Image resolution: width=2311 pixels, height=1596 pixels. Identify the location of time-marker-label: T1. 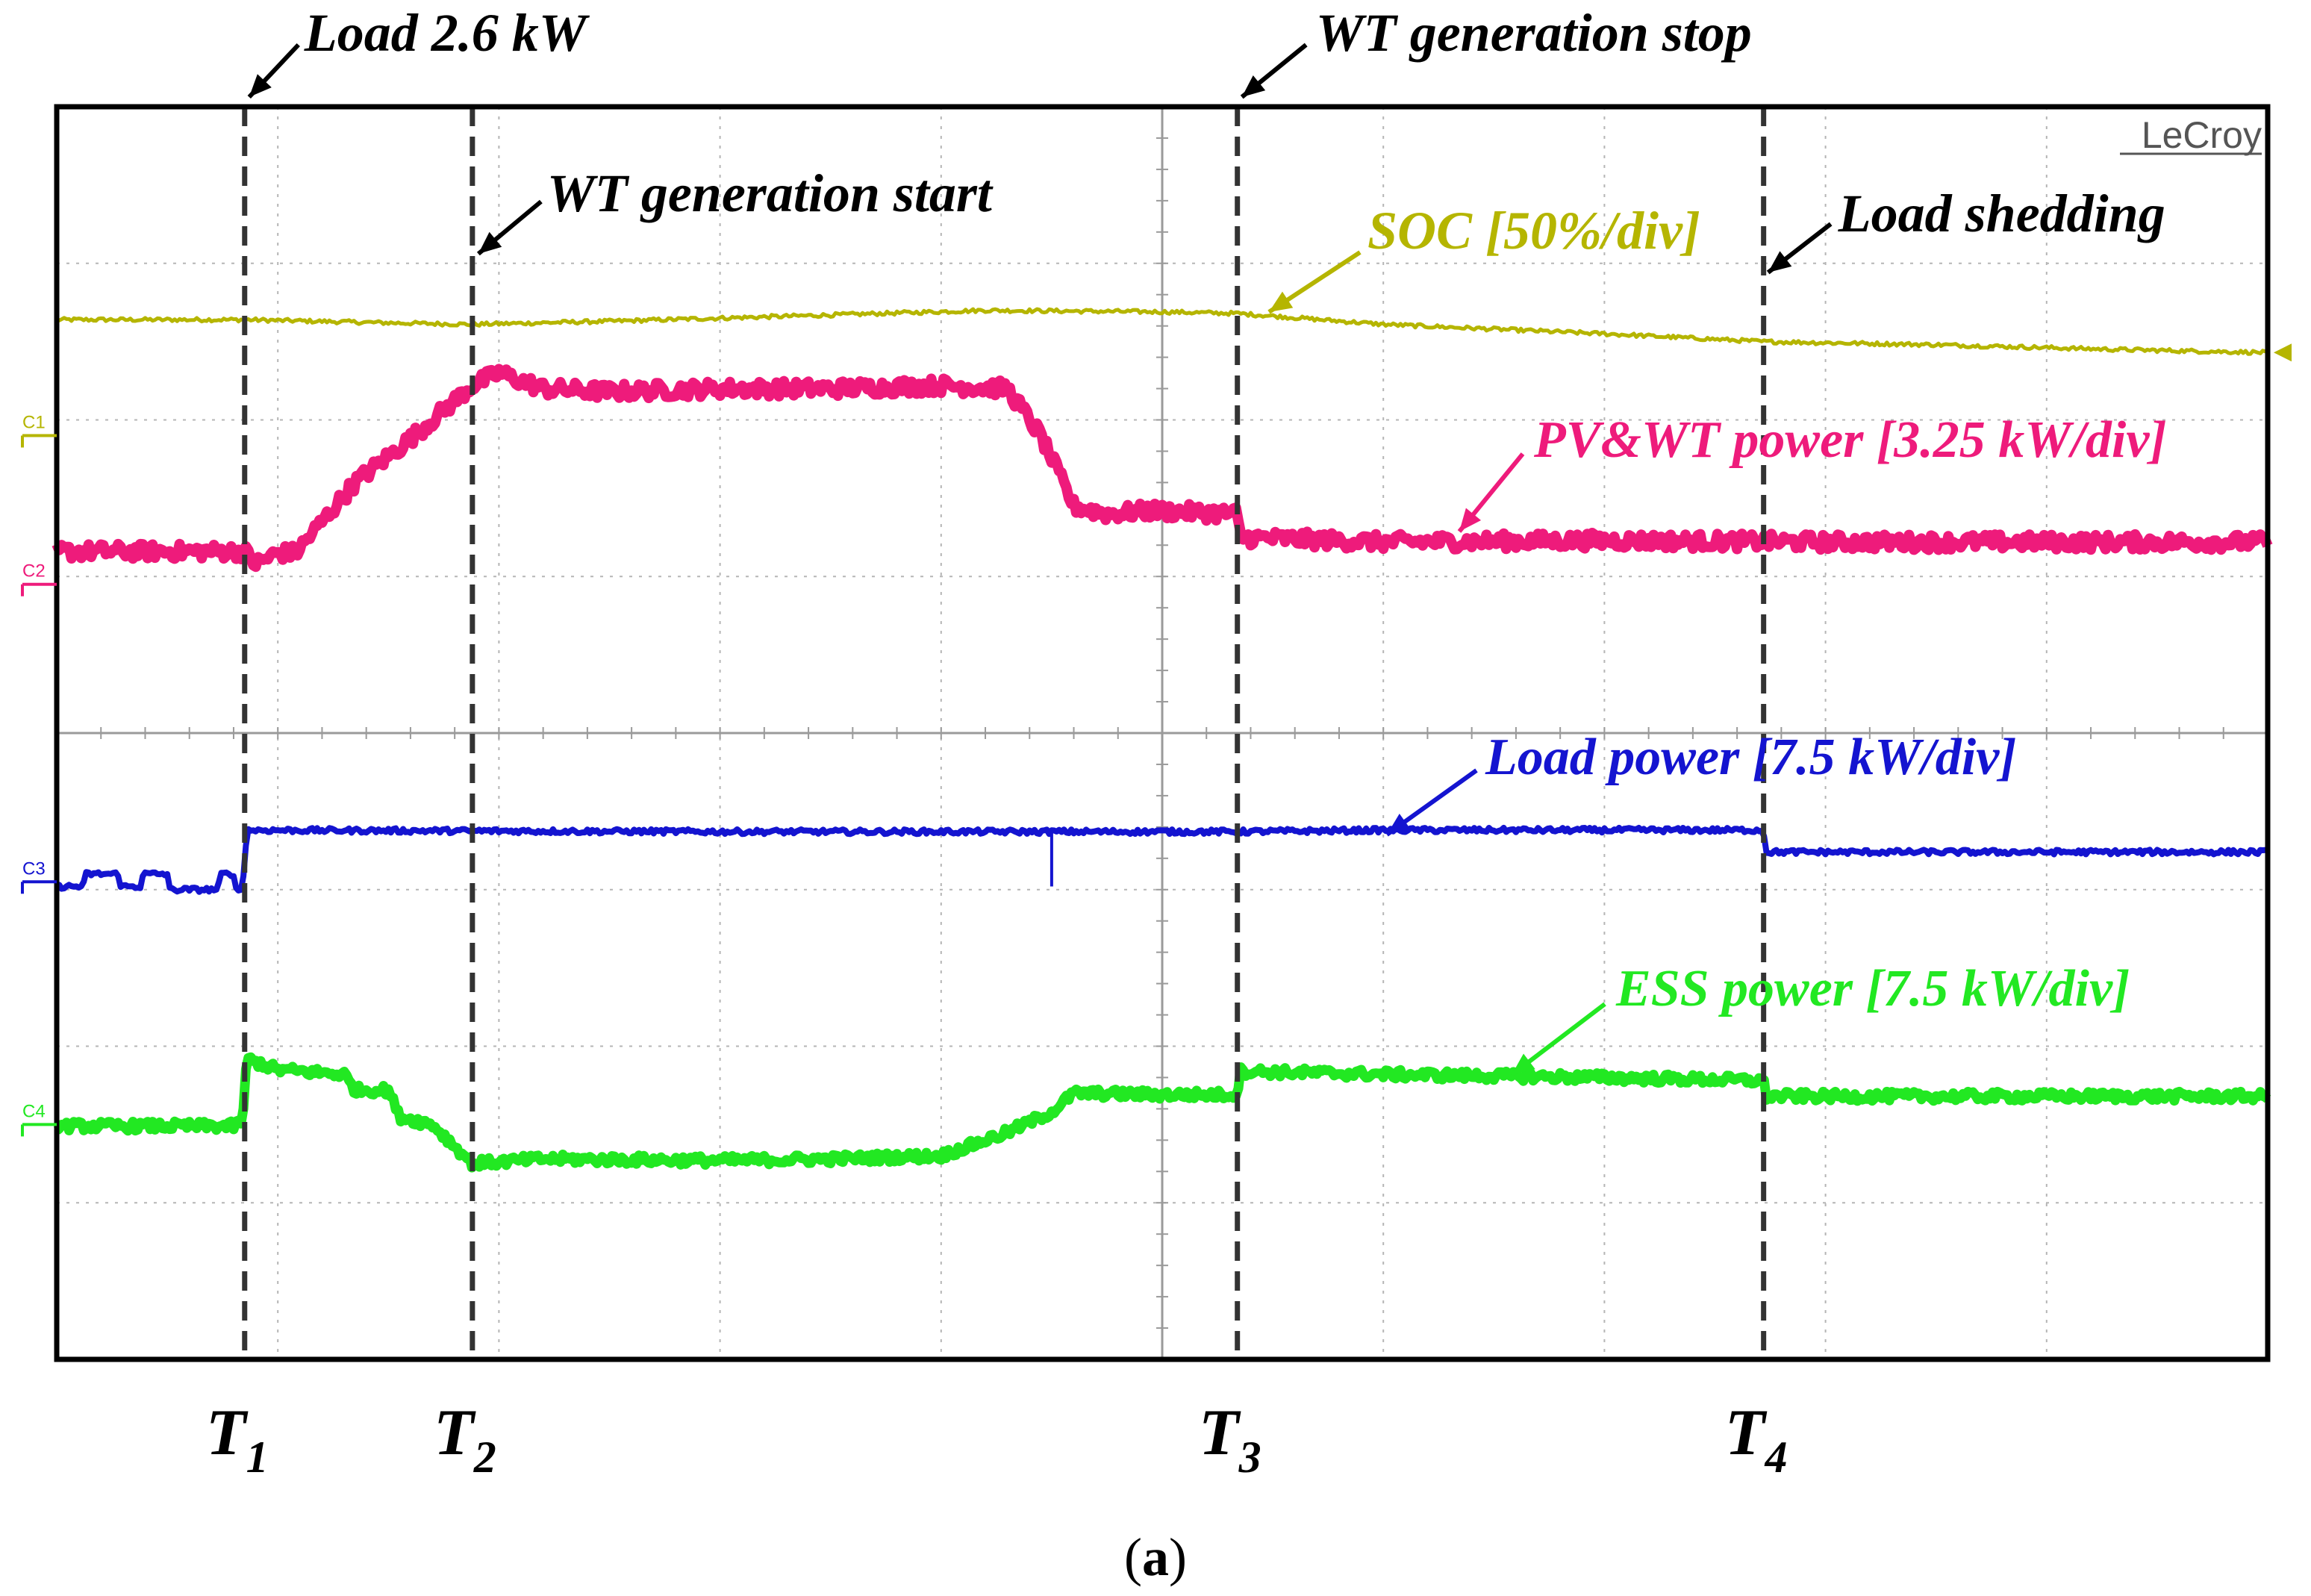
(237, 1439).